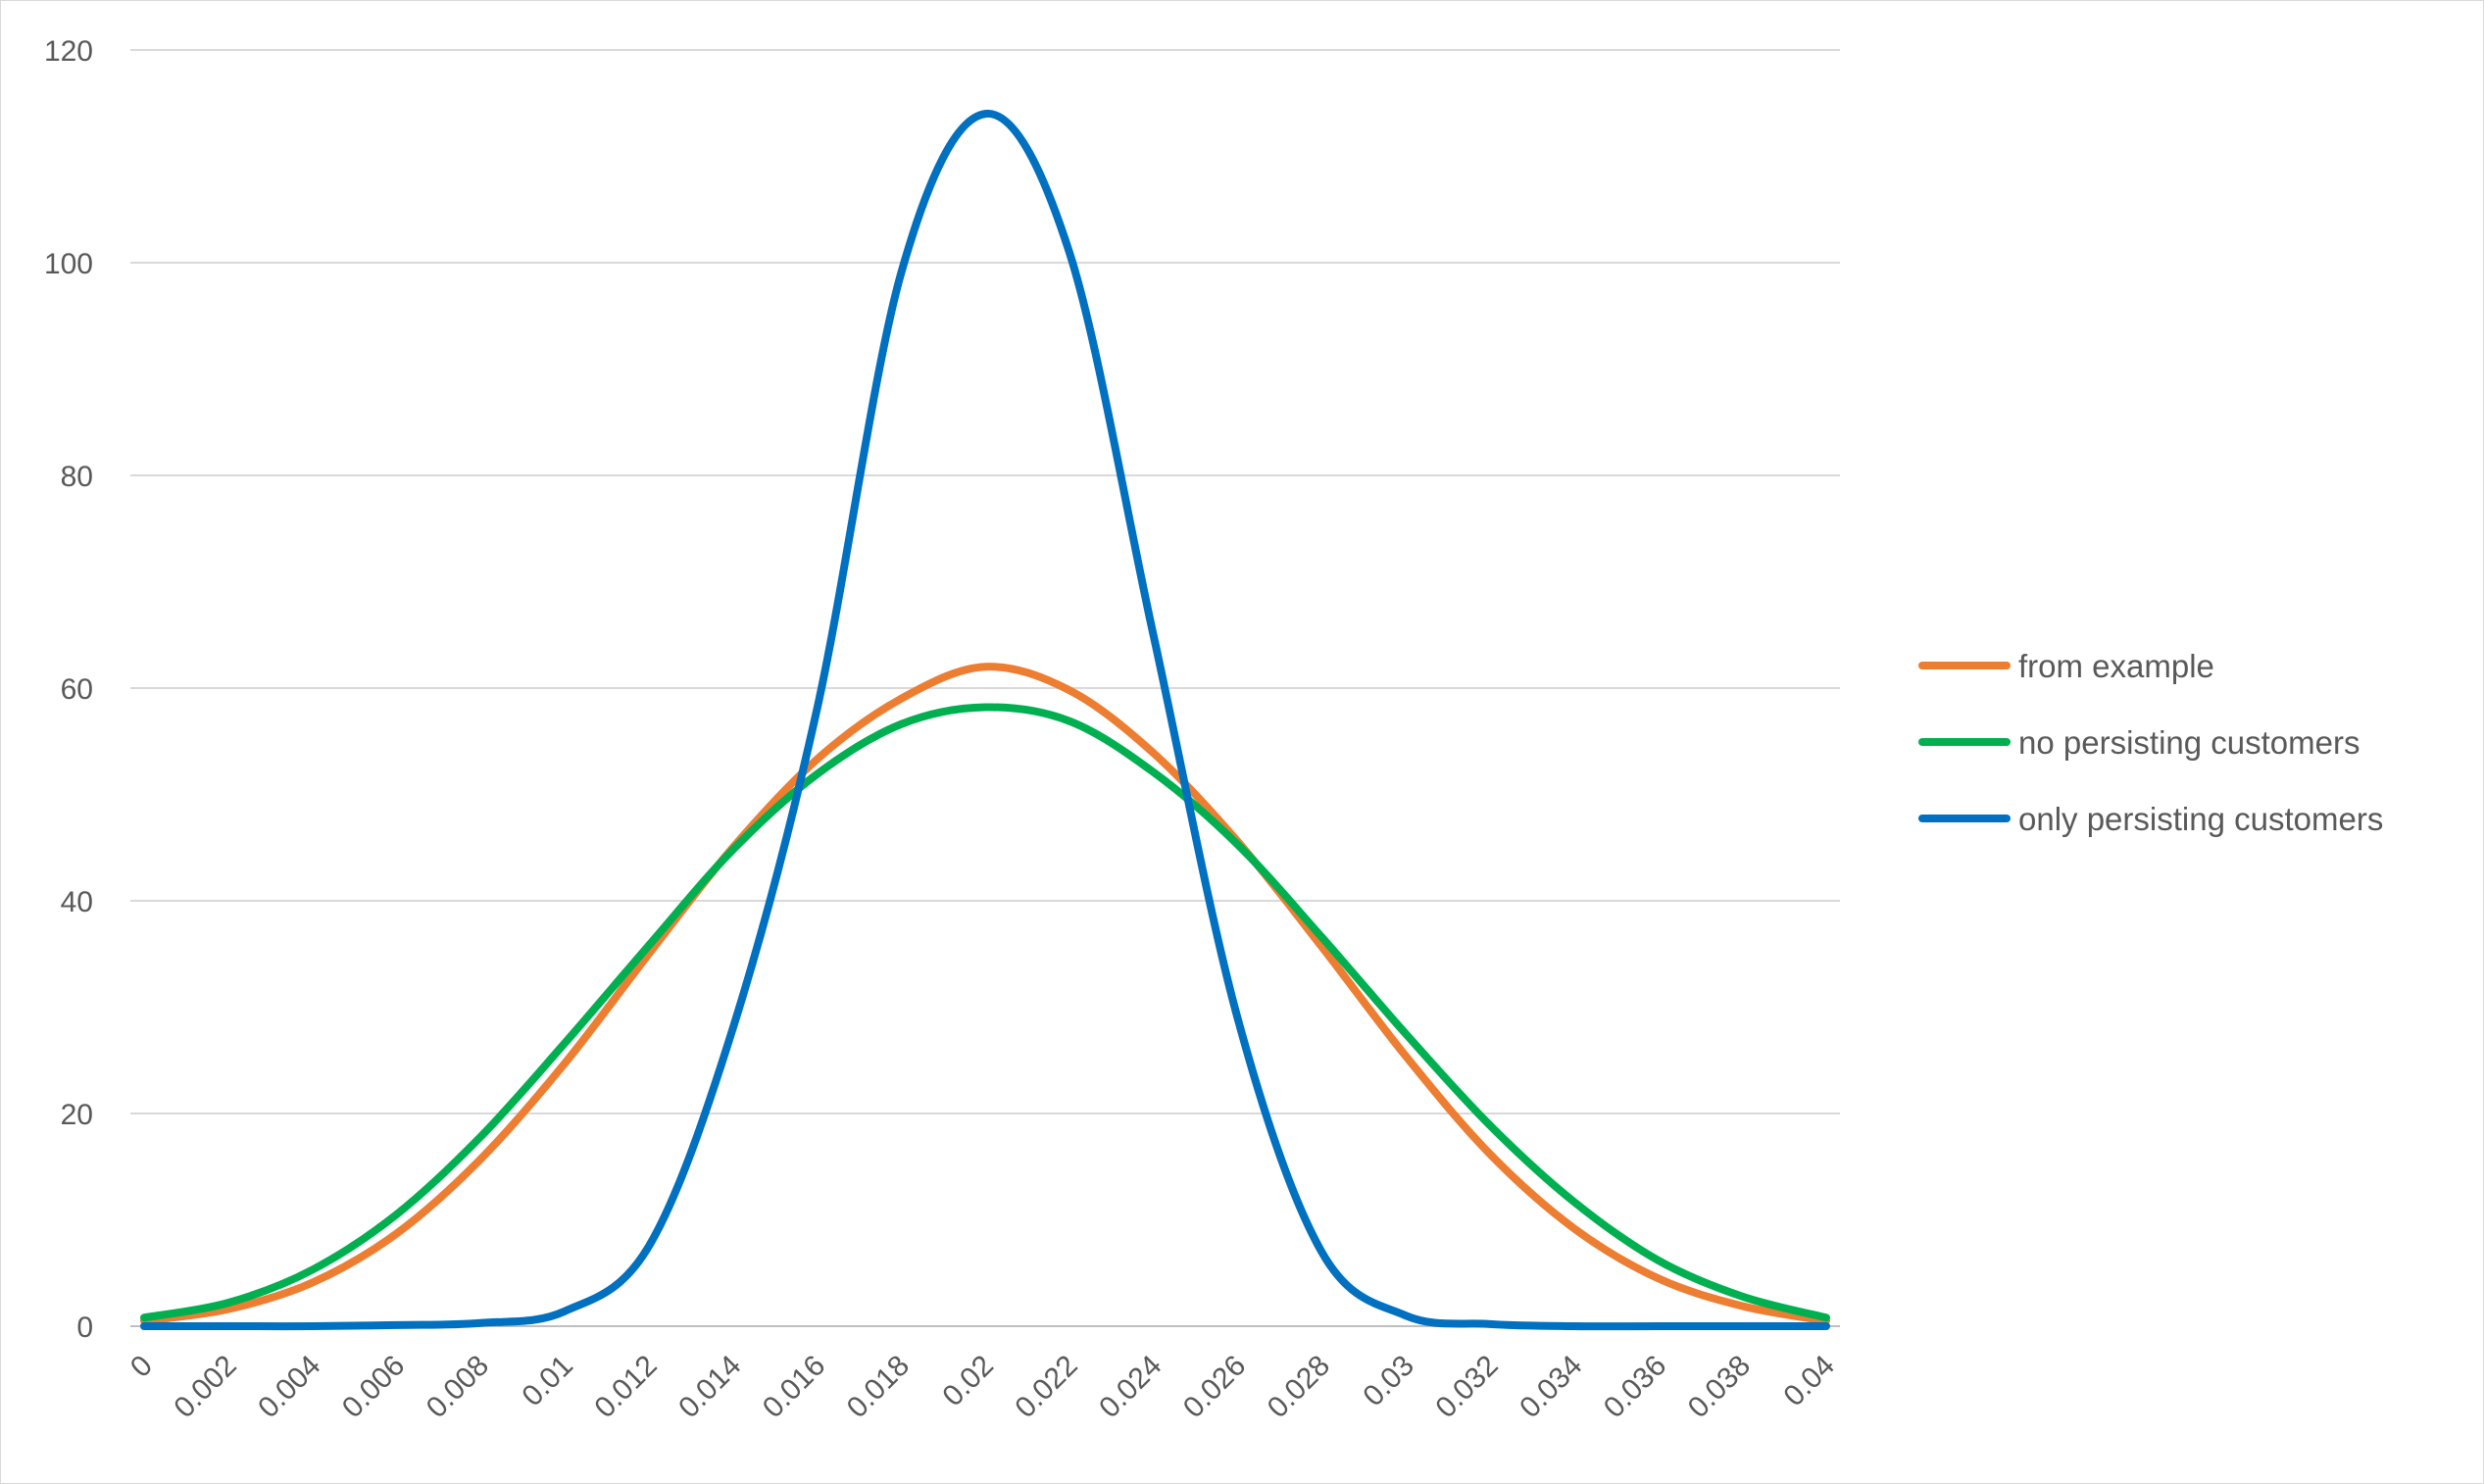 The image size is (2484, 1484). Describe the element at coordinates (289, 1387) in the screenshot. I see `x-tick-label: 0.004` at that location.